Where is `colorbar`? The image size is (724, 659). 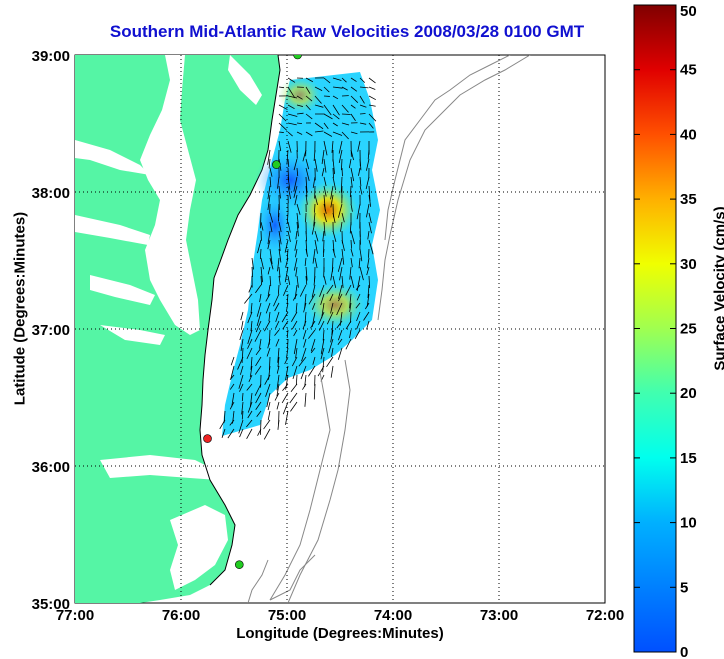 colorbar is located at coordinates (655, 328).